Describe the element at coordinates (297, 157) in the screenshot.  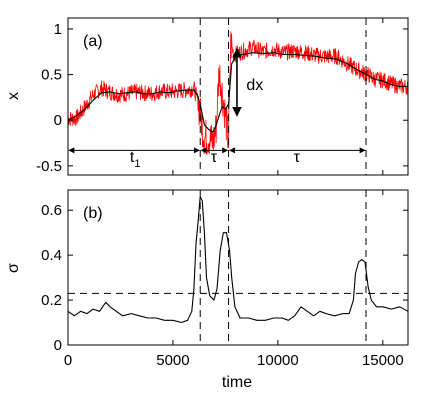
I see `annotation-3: τ` at that location.